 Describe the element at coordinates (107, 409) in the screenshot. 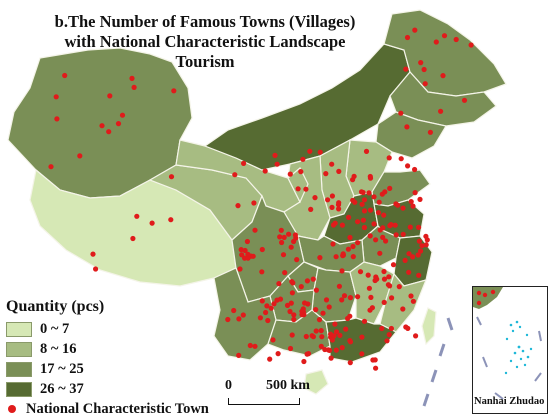

I see `legend-point-row: National Characteristic Town` at that location.